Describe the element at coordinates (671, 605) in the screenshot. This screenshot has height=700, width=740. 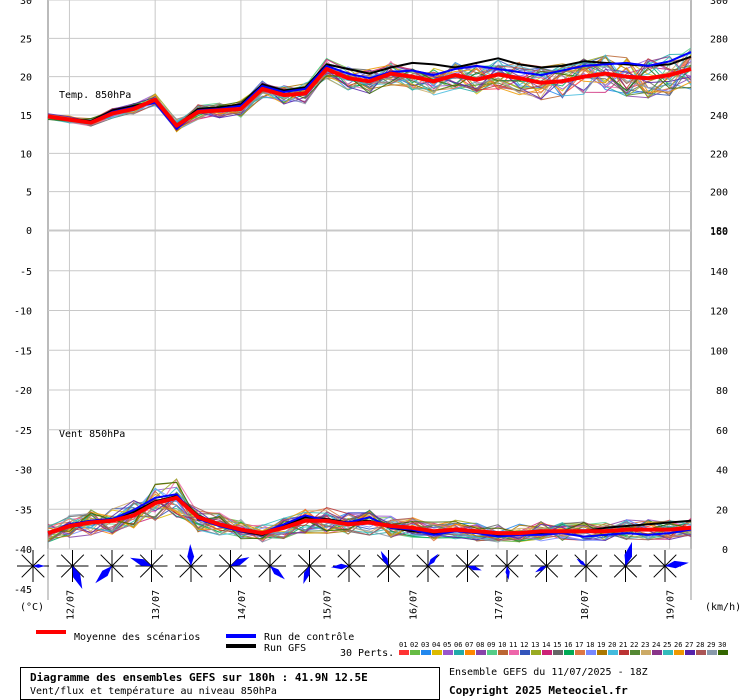
I see `date-label: 19/07` at that location.